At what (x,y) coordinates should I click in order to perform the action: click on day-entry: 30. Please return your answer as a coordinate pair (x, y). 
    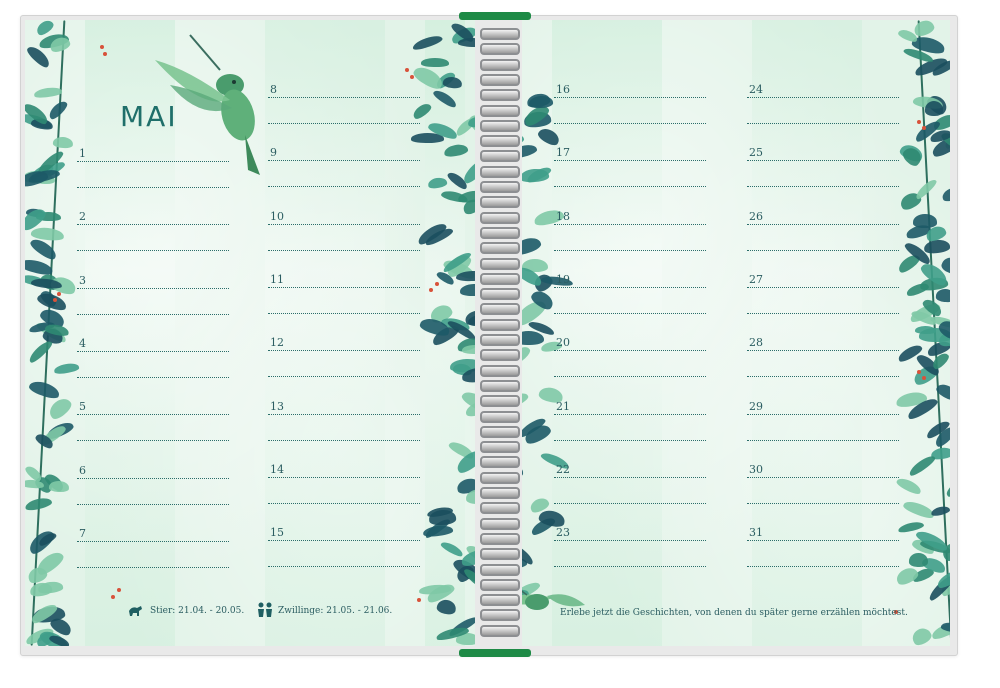
    Looking at the image, I should click on (823, 493).